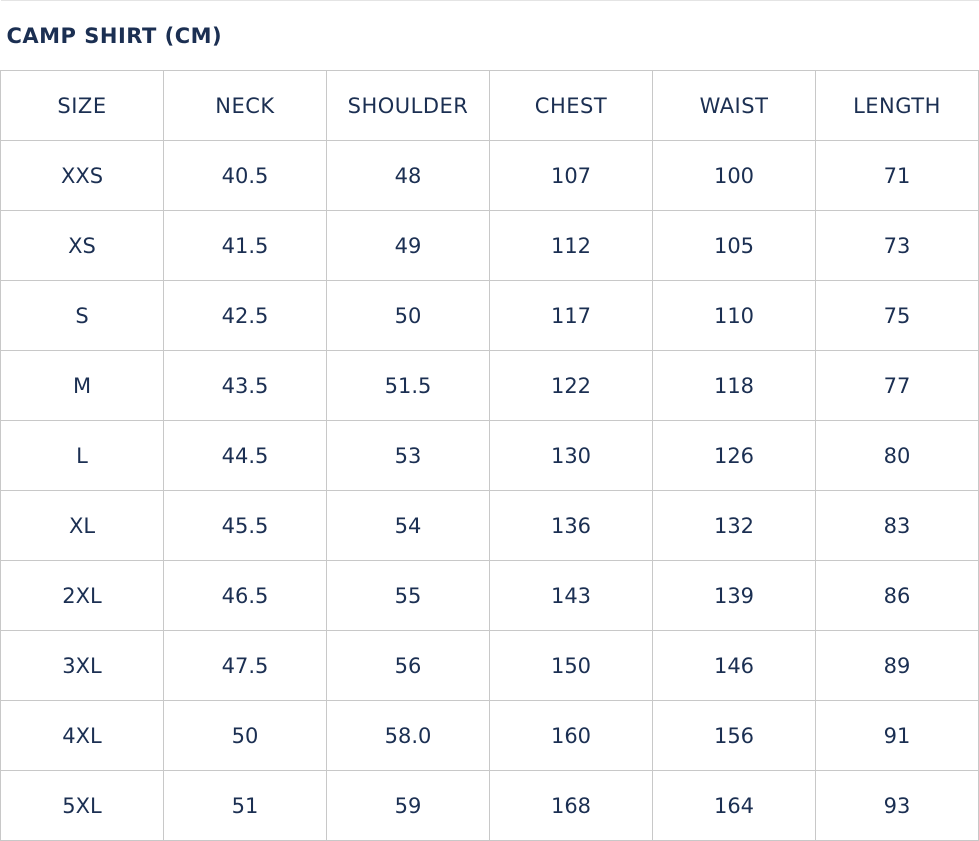  Describe the element at coordinates (245, 735) in the screenshot. I see `cell-neck: 50` at that location.